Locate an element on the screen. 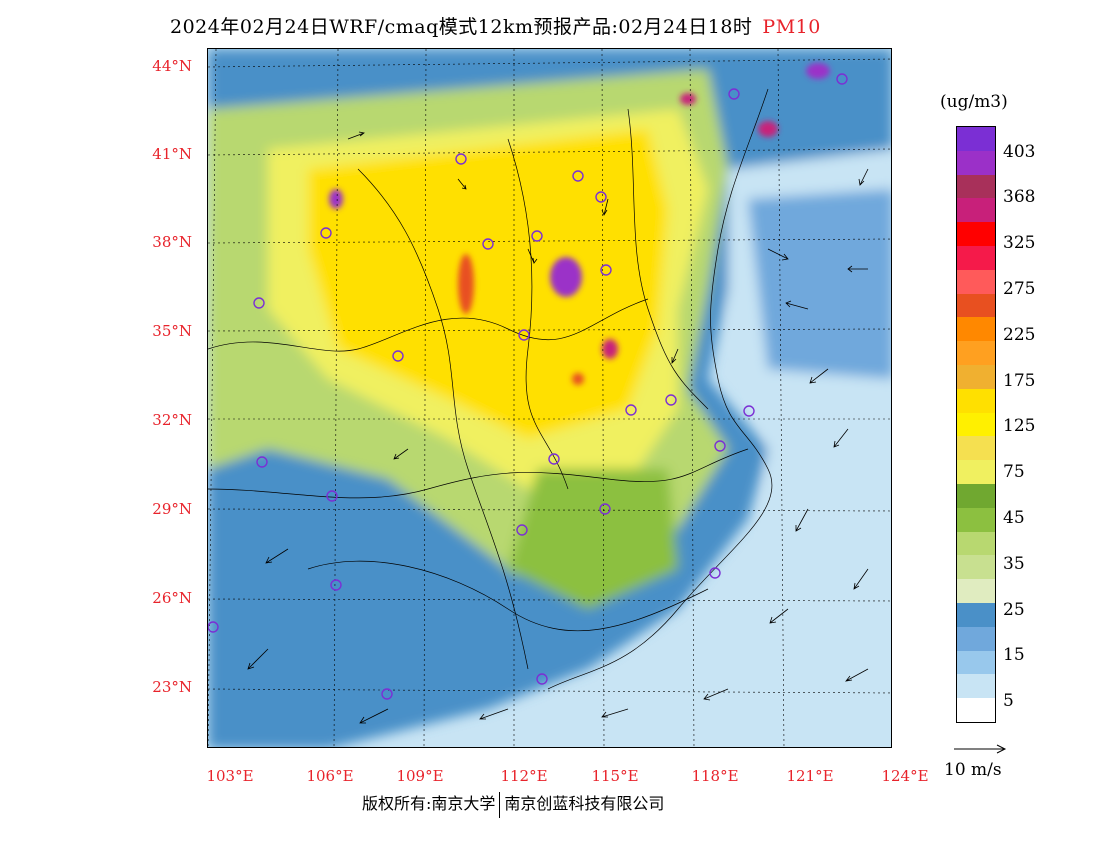  colorbar-label-45: 45 is located at coordinates (1014, 518).